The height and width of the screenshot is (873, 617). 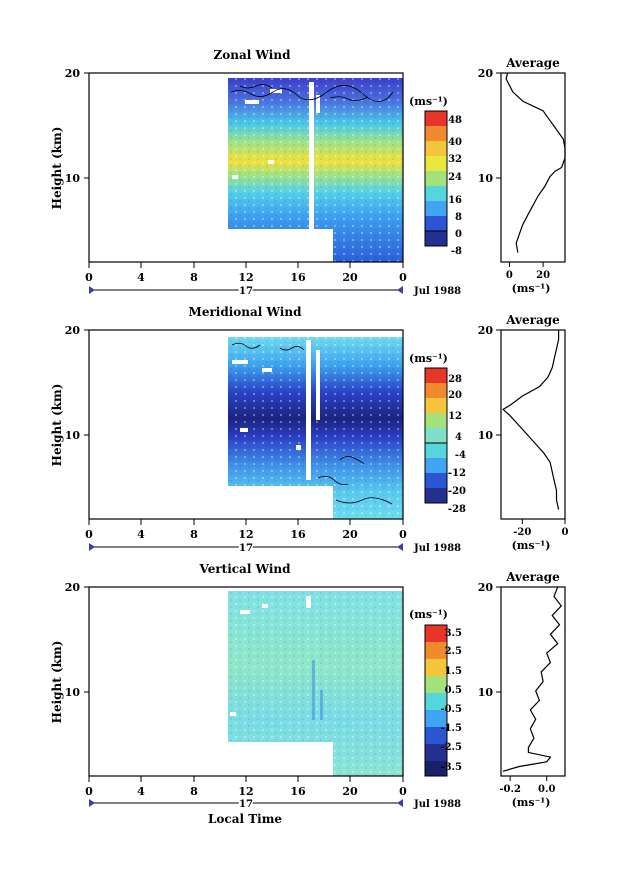 What do you see at coordinates (451, 728) in the screenshot?
I see `colorbar-tick: -1.5` at bounding box center [451, 728].